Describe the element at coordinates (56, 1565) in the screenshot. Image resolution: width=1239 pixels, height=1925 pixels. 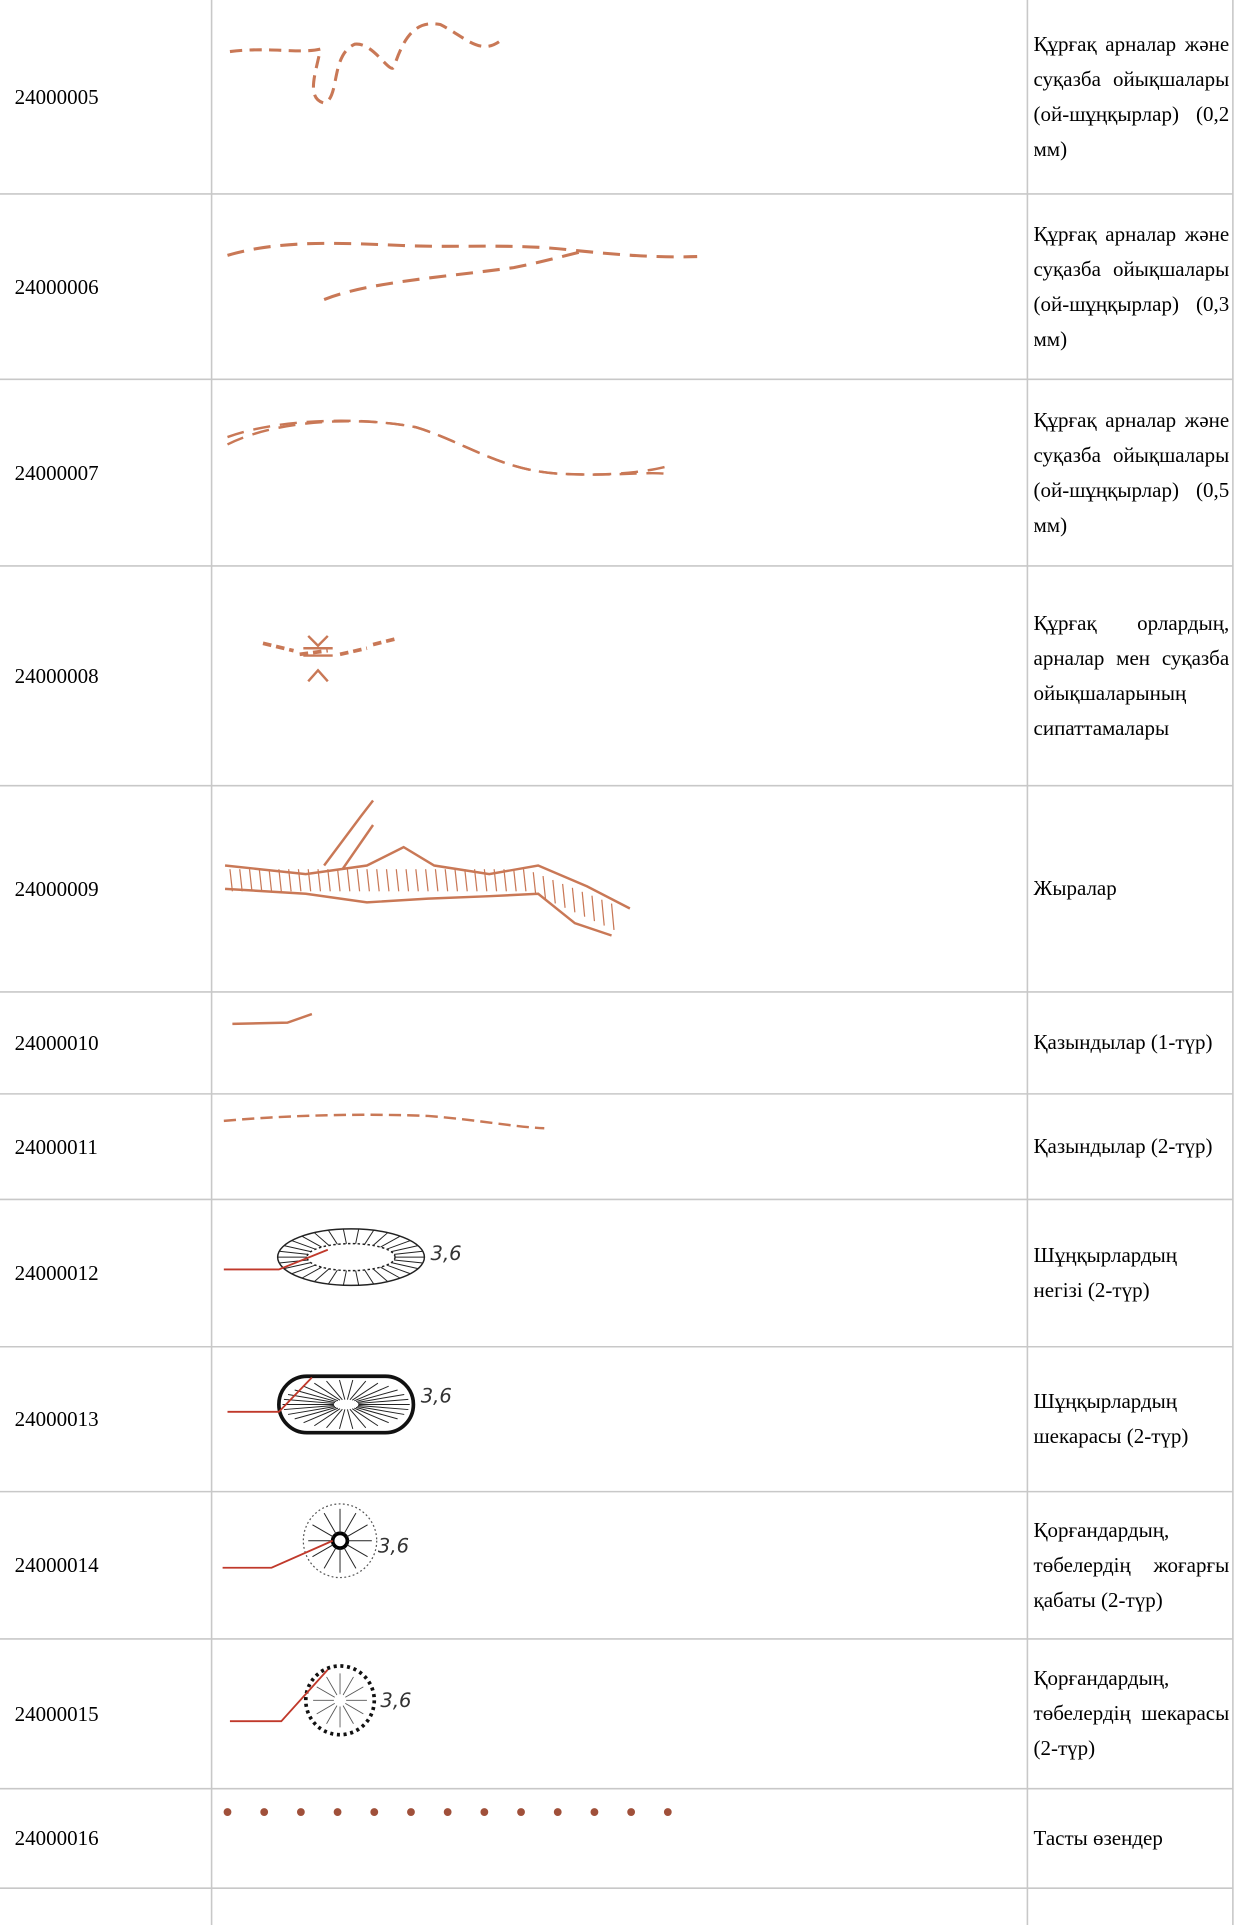
I see `row-code: 24000014` at that location.